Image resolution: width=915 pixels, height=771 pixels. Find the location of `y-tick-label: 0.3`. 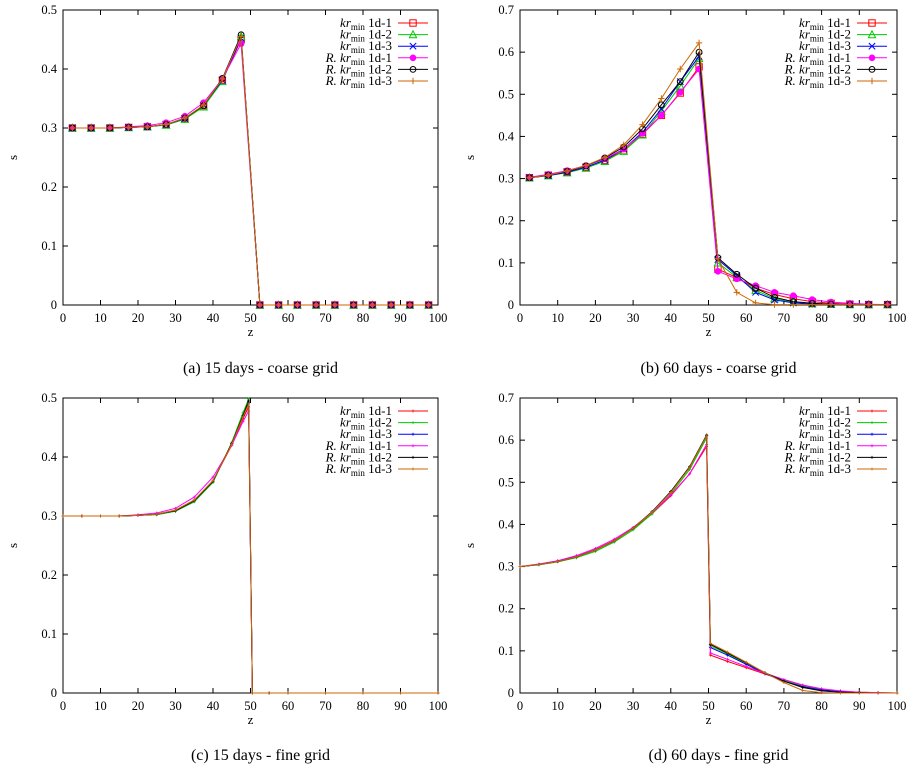

y-tick-label: 0.3 is located at coordinates (506, 179).